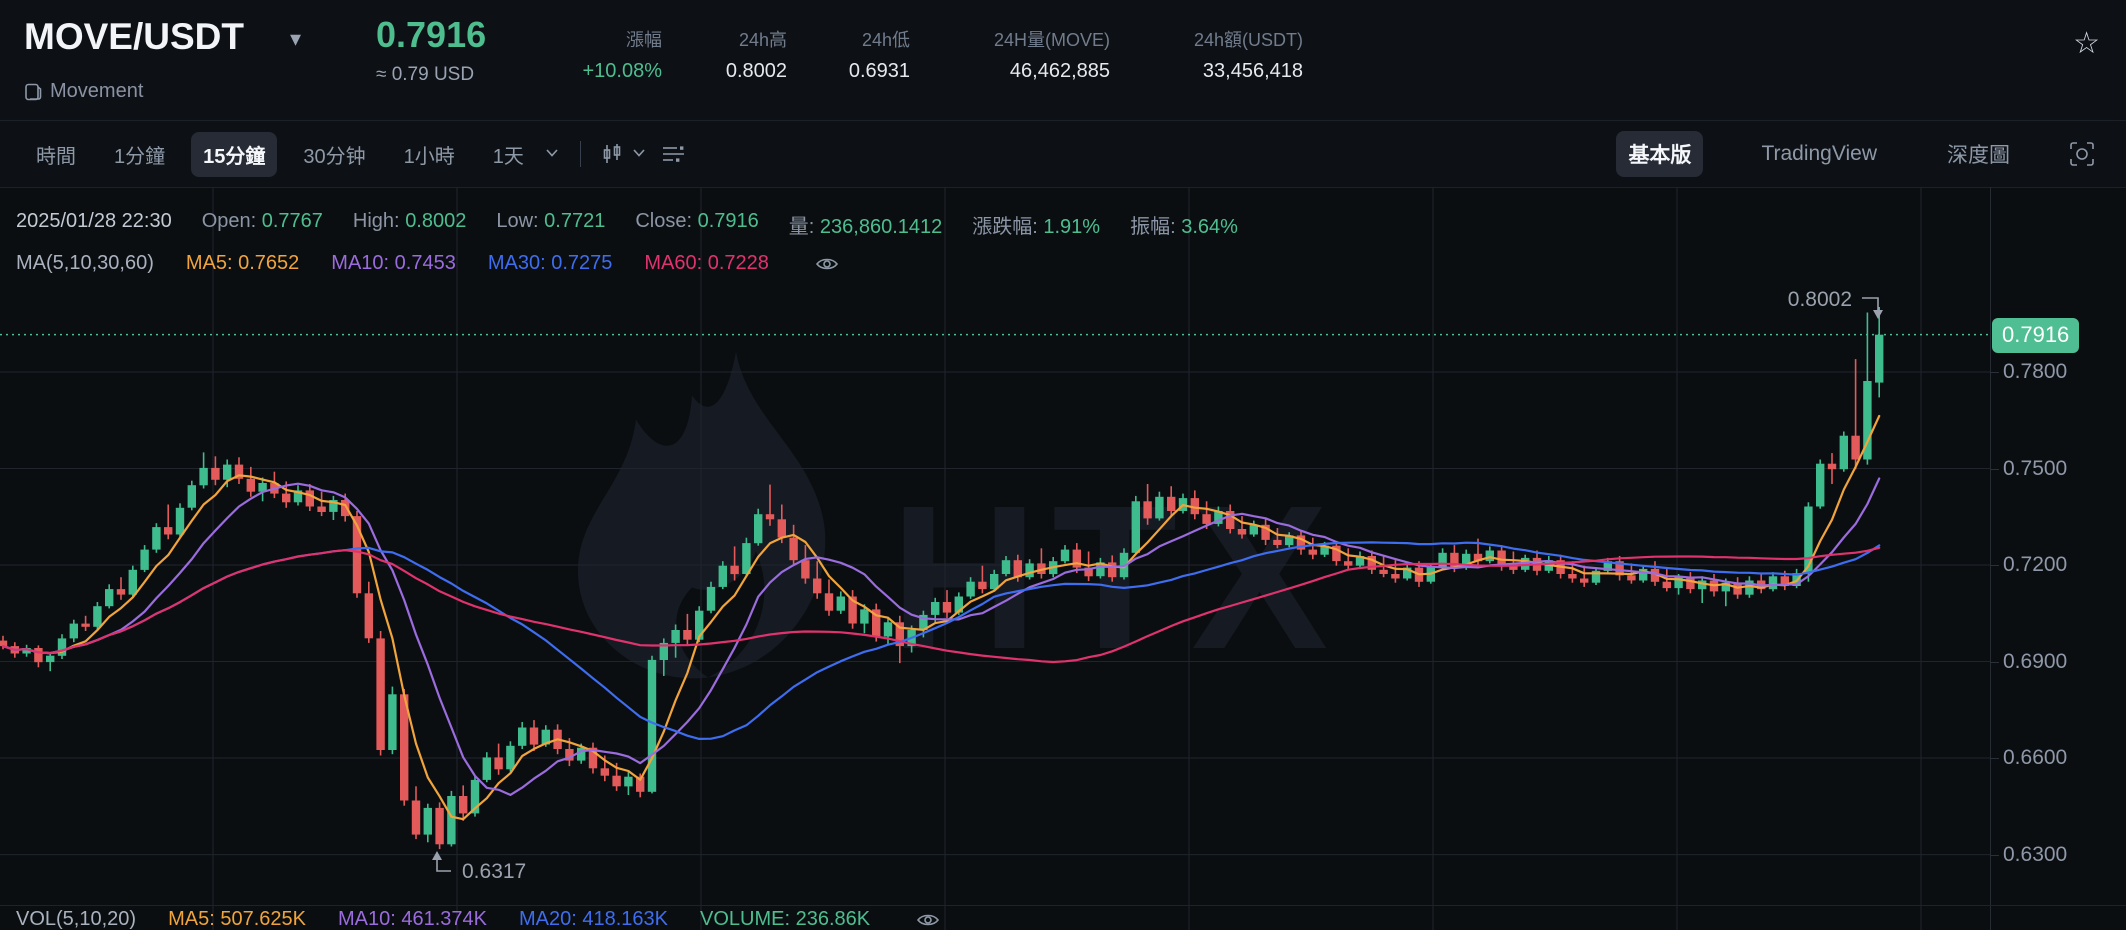  What do you see at coordinates (2086, 43) in the screenshot?
I see `favorite-star-icon: ☆` at bounding box center [2086, 43].